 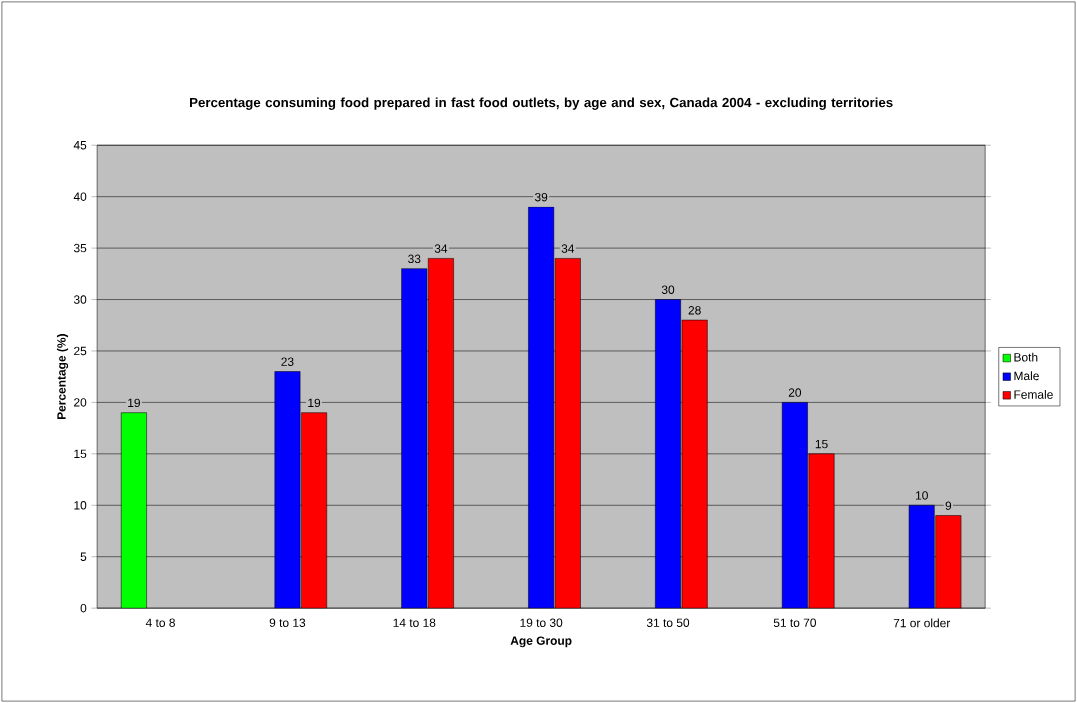 I want to click on data-label: 23, so click(x=287, y=361).